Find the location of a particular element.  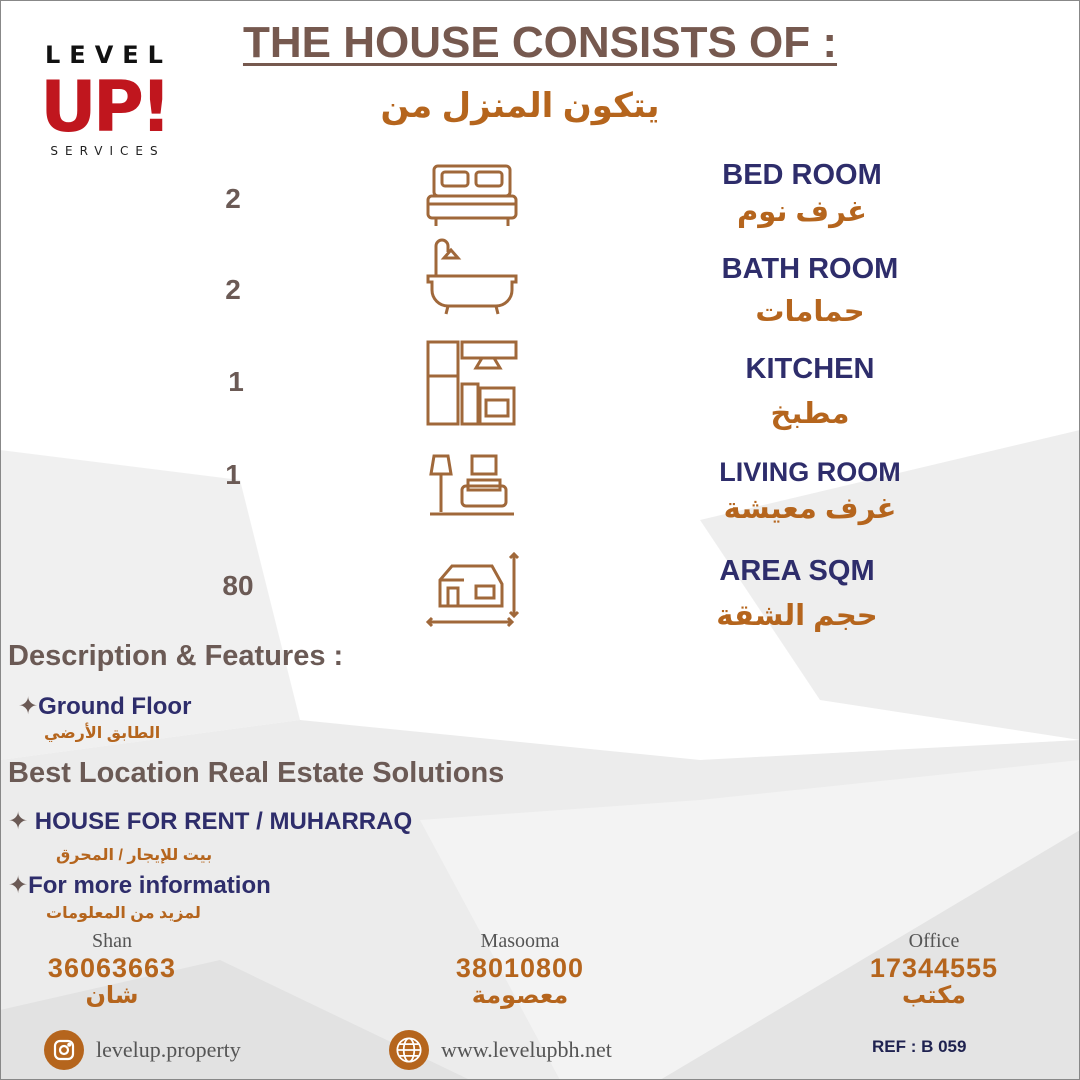

contact-office: Office 17344555 مكتب is located at coordinates (934, 969).